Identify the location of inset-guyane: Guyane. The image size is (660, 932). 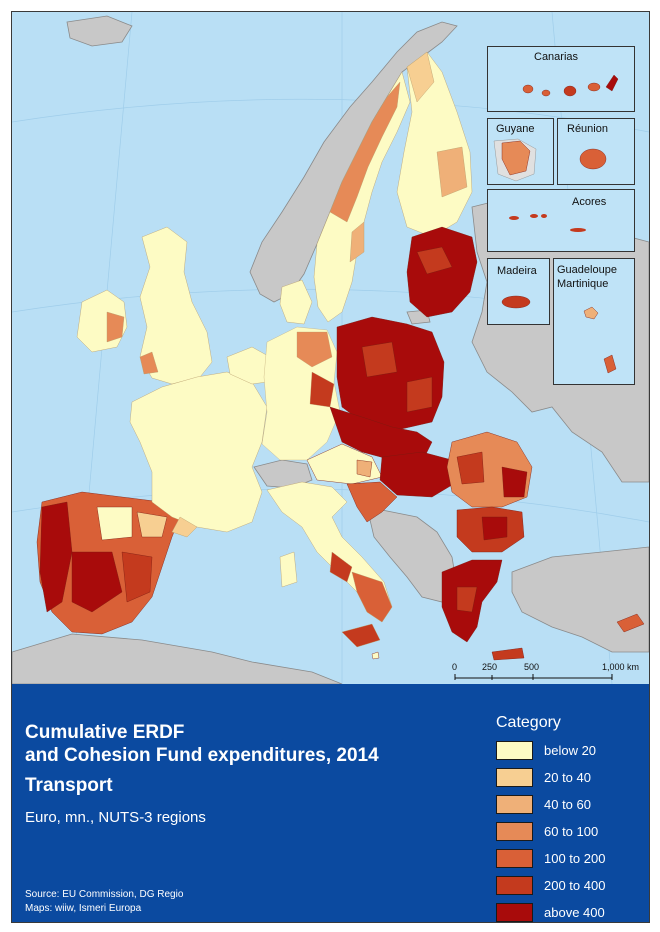
(520, 151).